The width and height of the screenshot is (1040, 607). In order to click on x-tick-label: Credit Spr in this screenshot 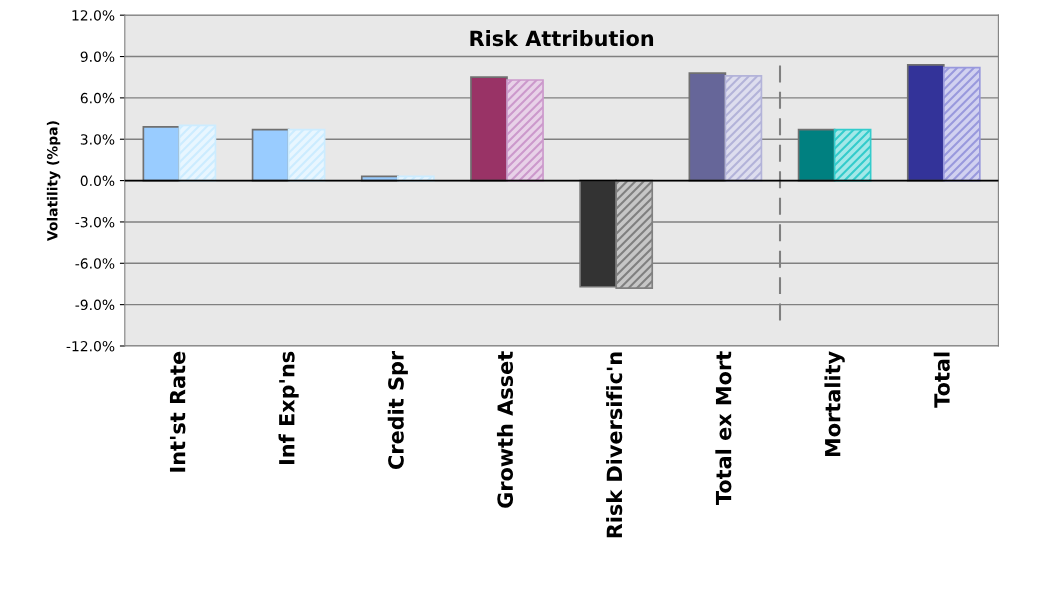, I will do `click(397, 409)`.